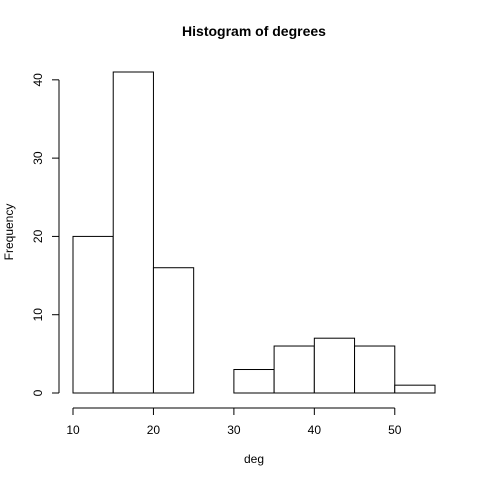 The width and height of the screenshot is (480, 480). Describe the element at coordinates (234, 422) in the screenshot. I see `x-axis: 10 20 30 40 50` at that location.